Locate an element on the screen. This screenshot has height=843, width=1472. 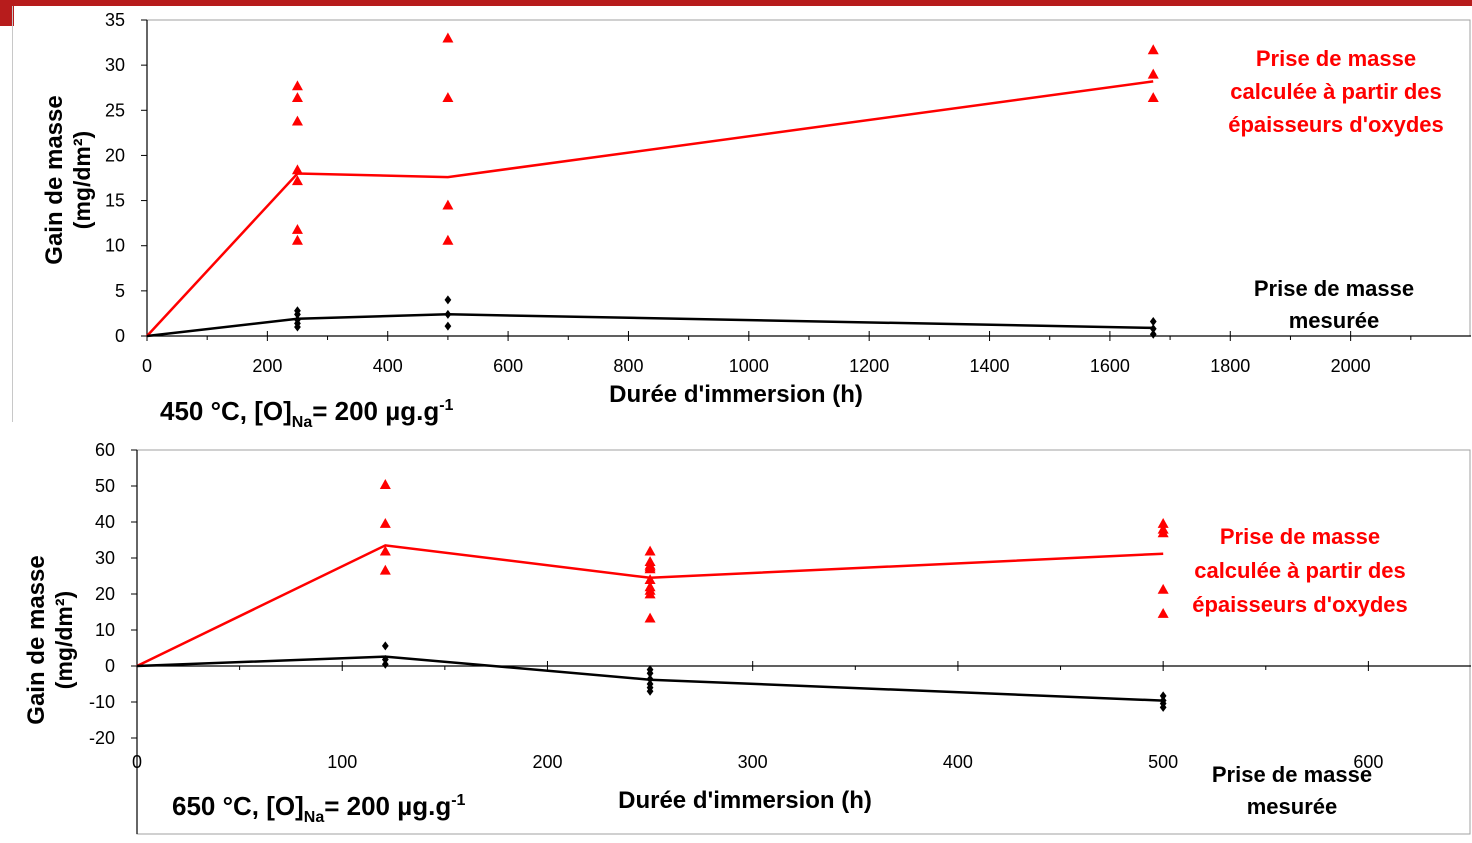
x-tick-label: 1200 is located at coordinates (869, 366).